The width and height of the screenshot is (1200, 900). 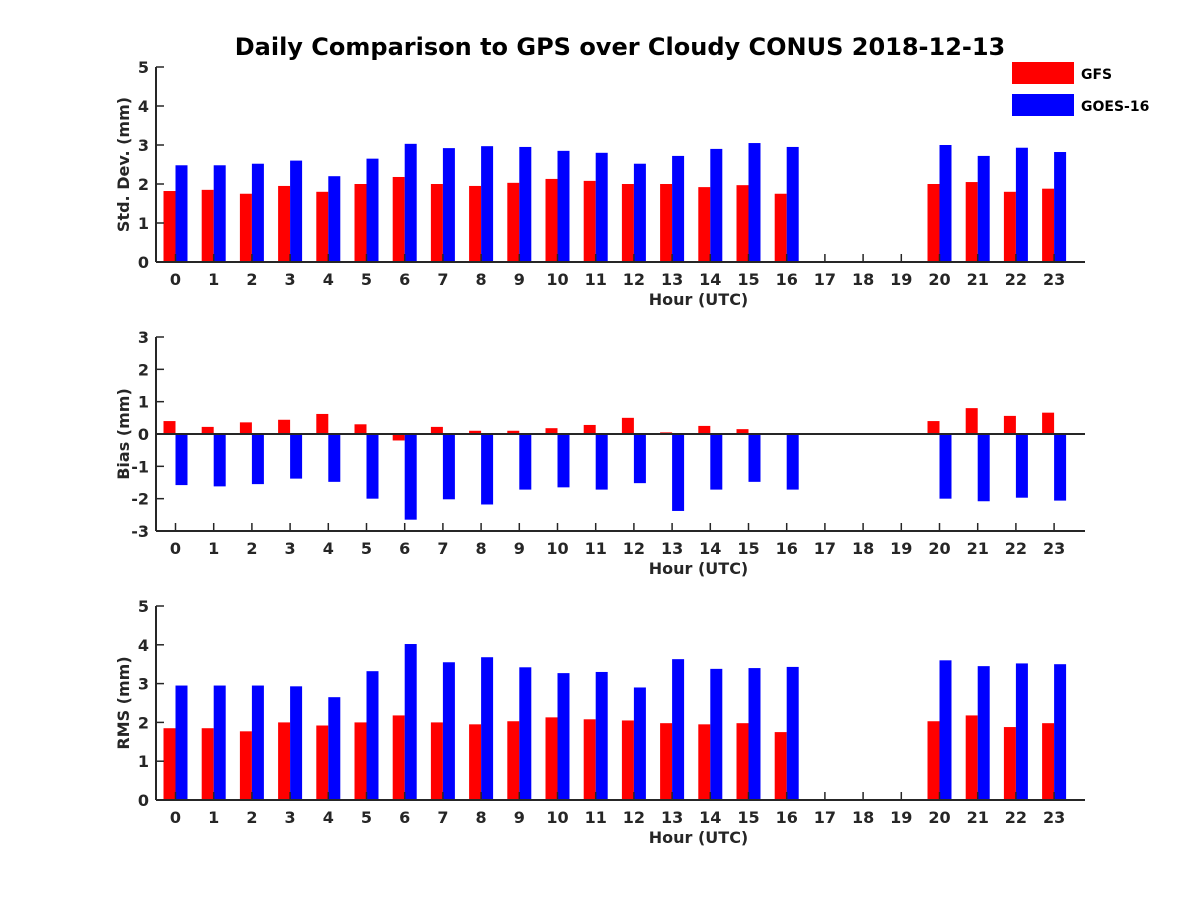 What do you see at coordinates (328, 817) in the screenshot?
I see `x-tick-label: 4` at bounding box center [328, 817].